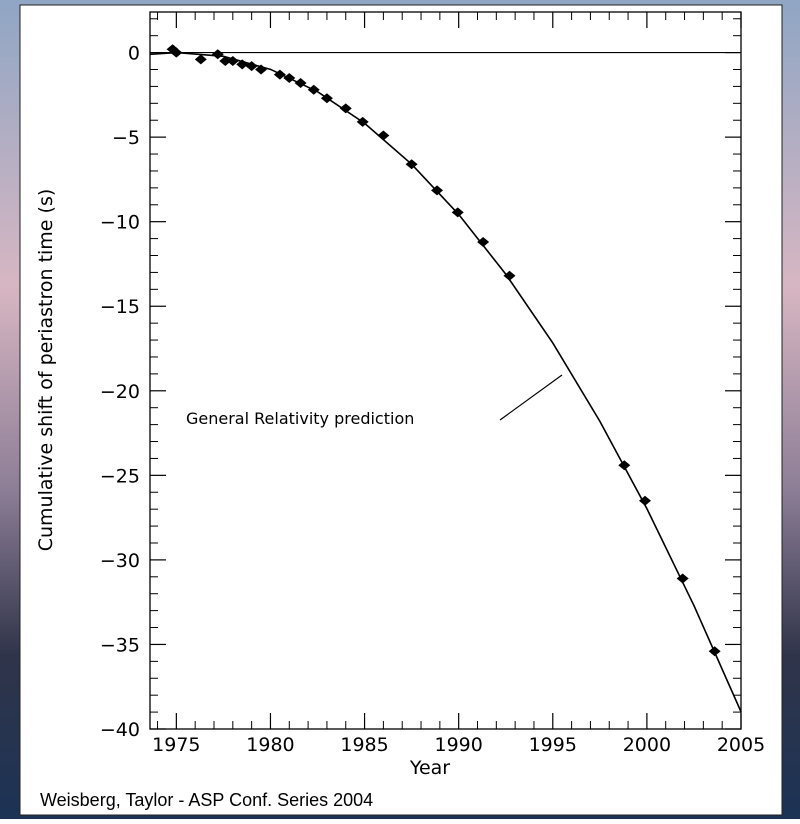 This screenshot has height=824, width=800. I want to click on x-tick-label: 1975, so click(176, 745).